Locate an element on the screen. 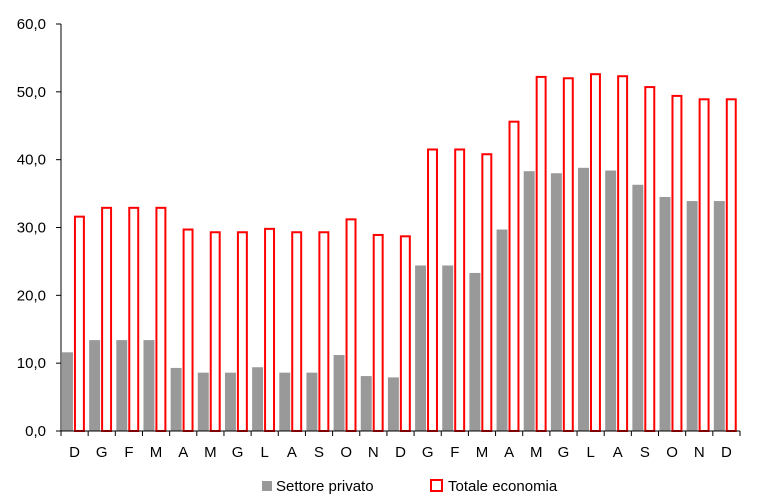 Image resolution: width=769 pixels, height=504 pixels. legend-swatch-settore-privato is located at coordinates (267, 486).